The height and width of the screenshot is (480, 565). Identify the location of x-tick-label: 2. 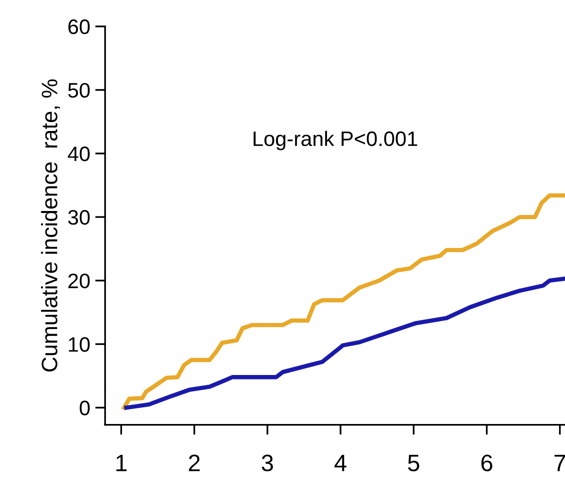
(194, 463).